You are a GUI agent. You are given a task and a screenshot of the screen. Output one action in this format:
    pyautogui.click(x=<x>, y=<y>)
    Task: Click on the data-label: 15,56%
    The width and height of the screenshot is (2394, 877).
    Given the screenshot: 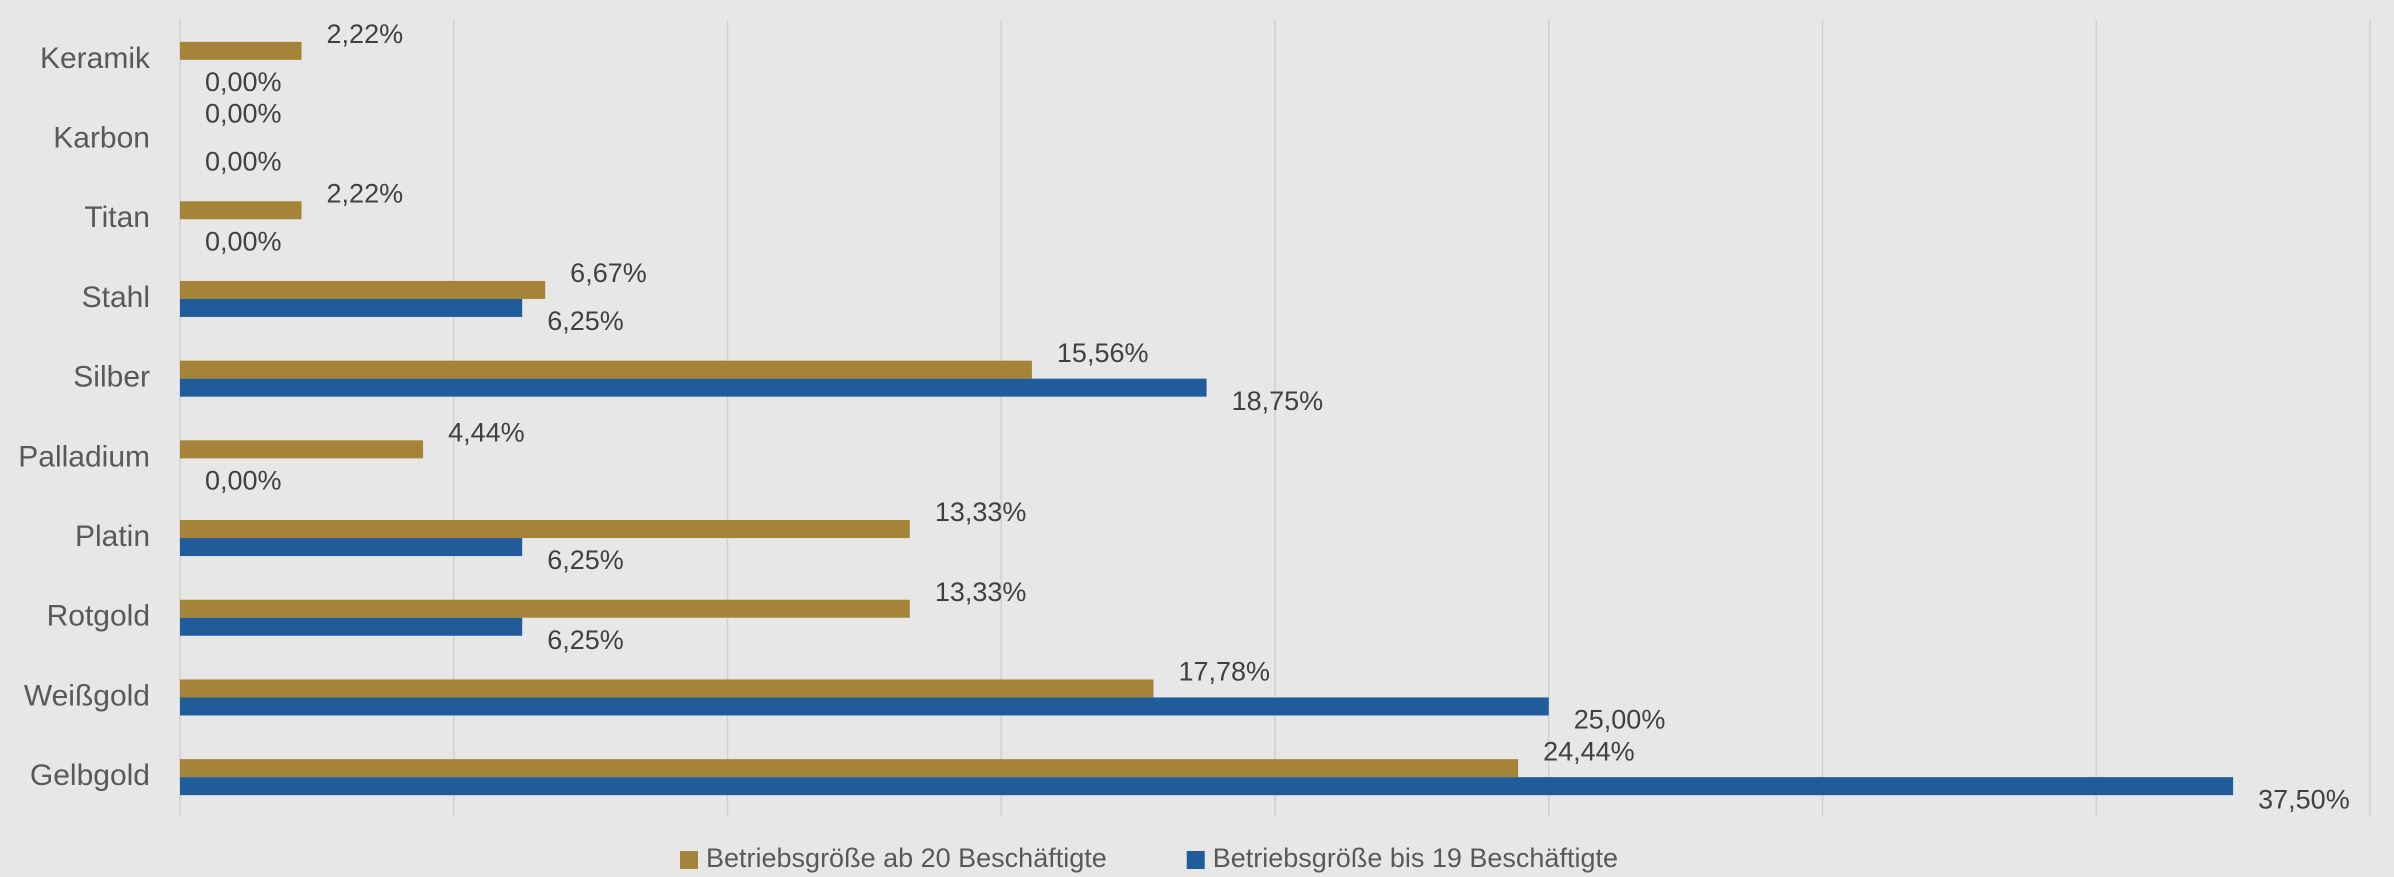 What is the action you would take?
    pyautogui.click(x=1103, y=353)
    